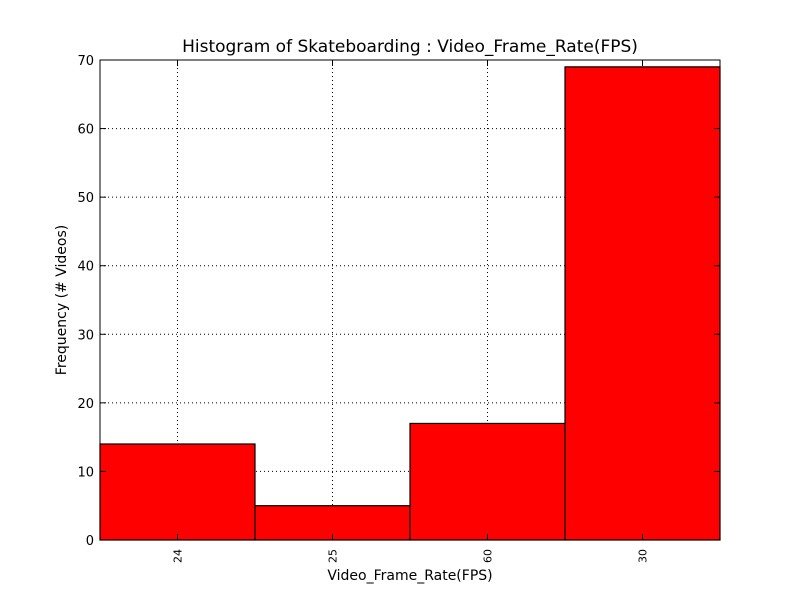 This screenshot has width=800, height=604. Describe the element at coordinates (85, 198) in the screenshot. I see `y-tick-label: 50` at that location.